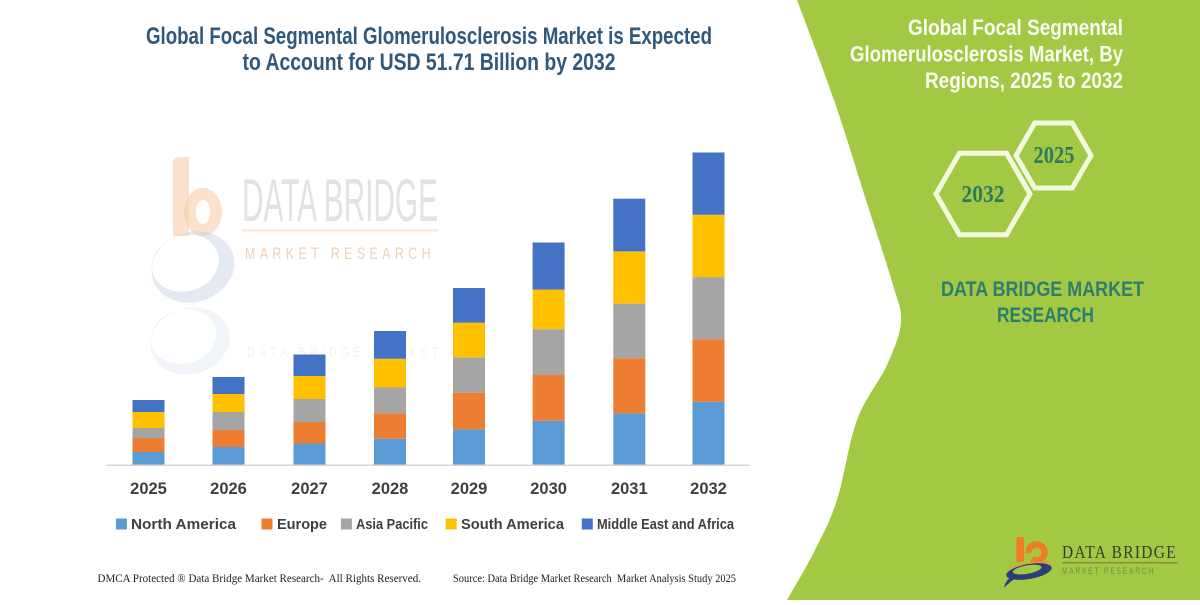  I want to click on svg-text: 2028, so click(390, 489).